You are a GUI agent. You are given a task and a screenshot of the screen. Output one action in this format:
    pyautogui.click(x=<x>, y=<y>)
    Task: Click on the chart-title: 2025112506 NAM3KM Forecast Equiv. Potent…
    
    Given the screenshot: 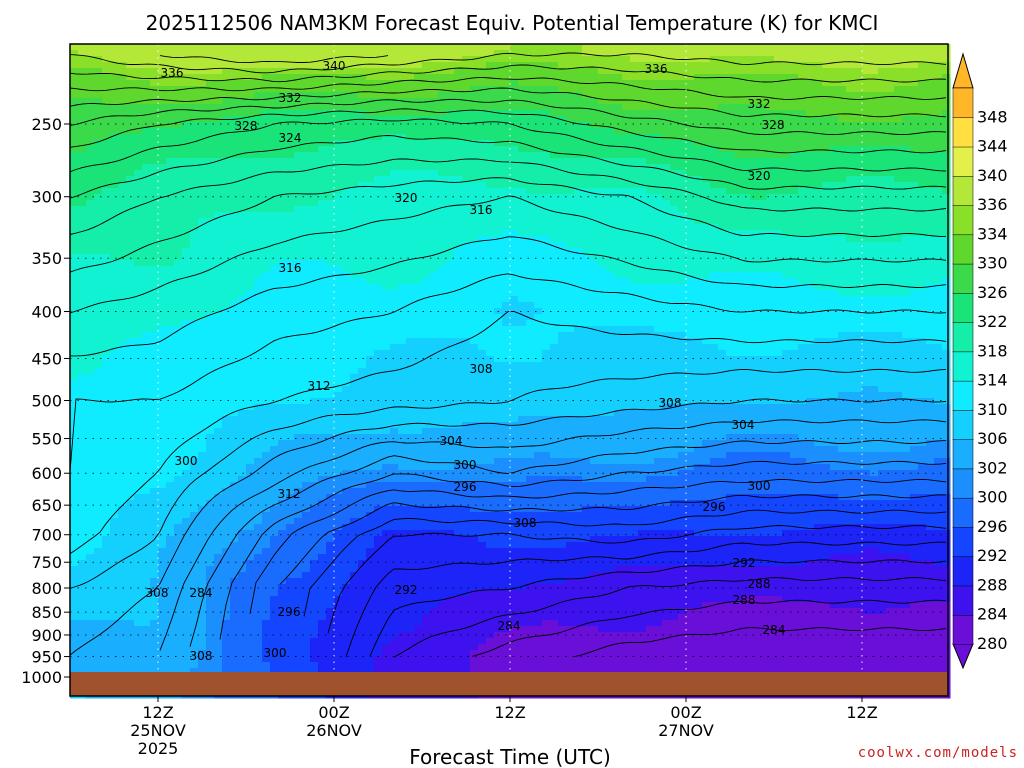 What is the action you would take?
    pyautogui.click(x=512, y=23)
    